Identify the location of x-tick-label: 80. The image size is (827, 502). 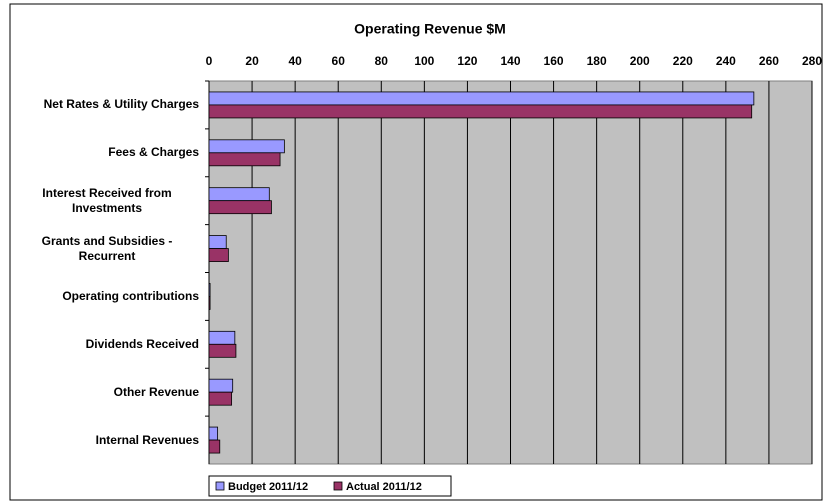
(382, 61).